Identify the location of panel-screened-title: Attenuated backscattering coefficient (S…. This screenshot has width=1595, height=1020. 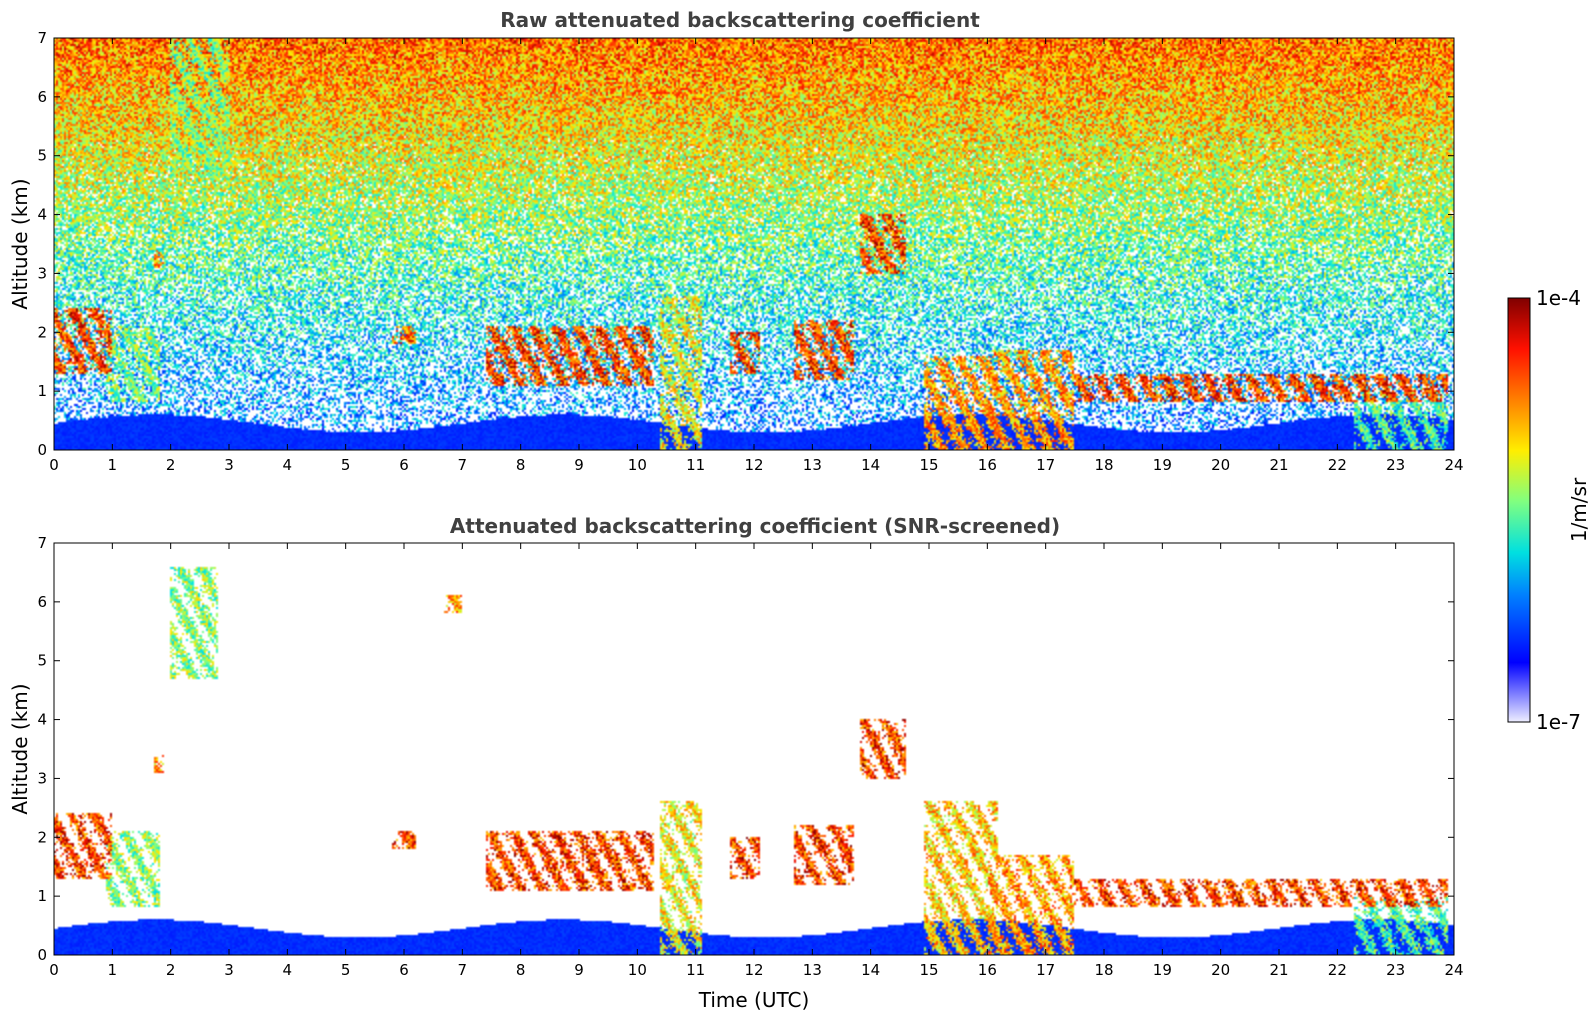
(755, 526).